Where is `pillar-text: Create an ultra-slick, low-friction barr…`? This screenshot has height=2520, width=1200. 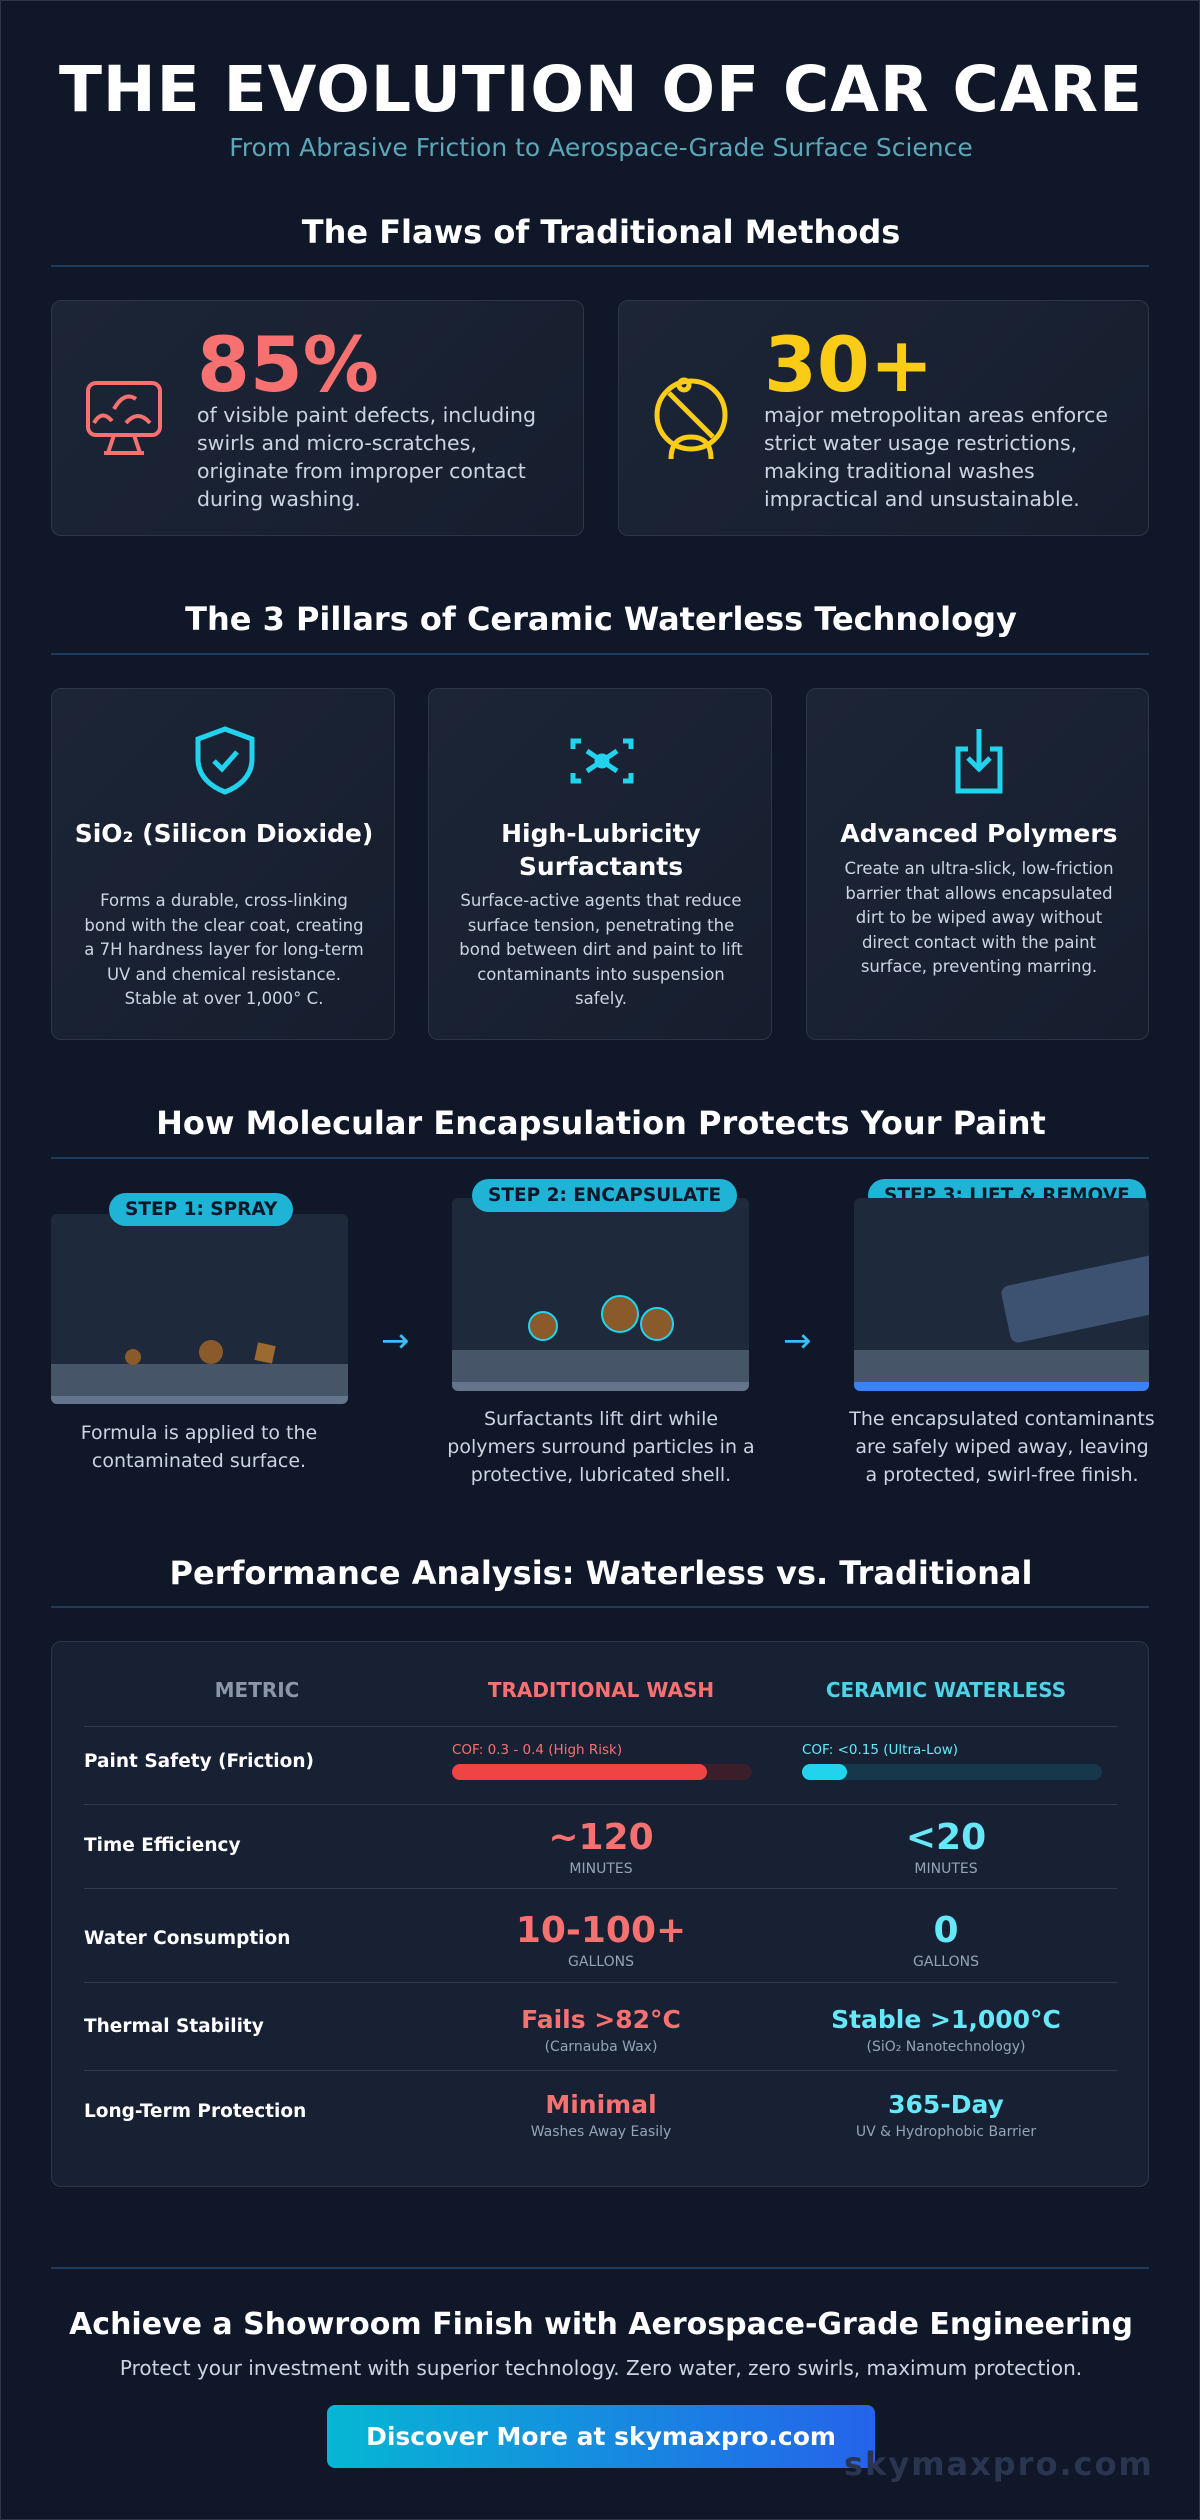
pillar-text: Create an ultra-slick, low-friction barr… is located at coordinates (979, 917).